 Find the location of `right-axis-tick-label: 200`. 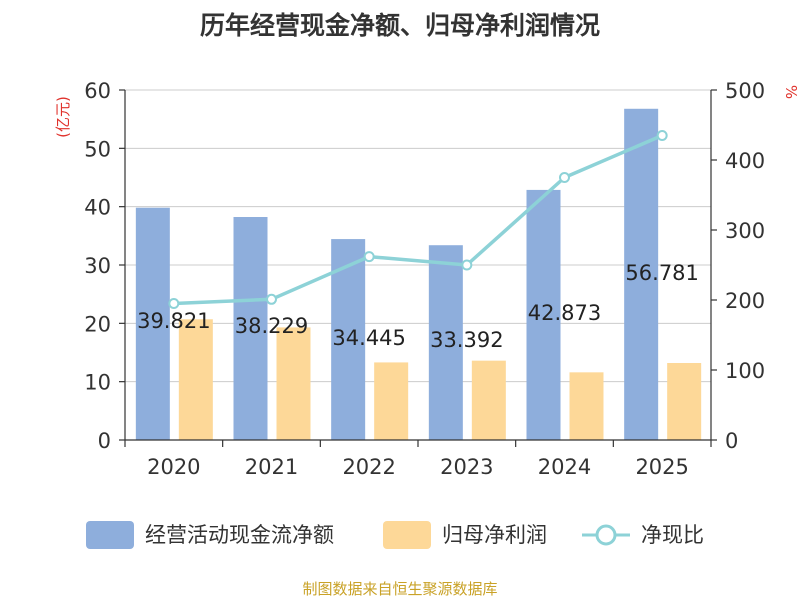

right-axis-tick-label: 200 is located at coordinates (745, 301).